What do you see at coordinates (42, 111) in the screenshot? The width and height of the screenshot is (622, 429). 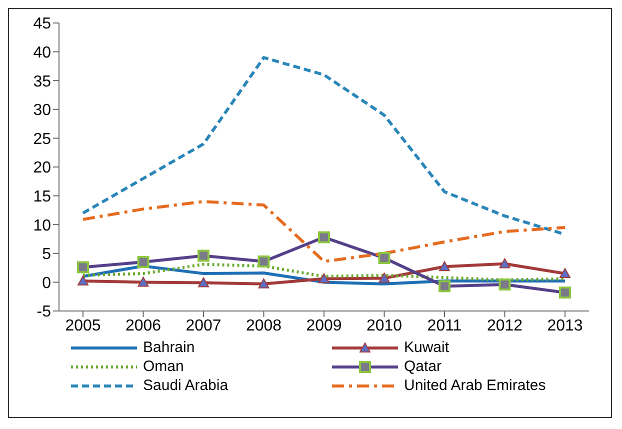 I see `y-tick-label: 30` at bounding box center [42, 111].